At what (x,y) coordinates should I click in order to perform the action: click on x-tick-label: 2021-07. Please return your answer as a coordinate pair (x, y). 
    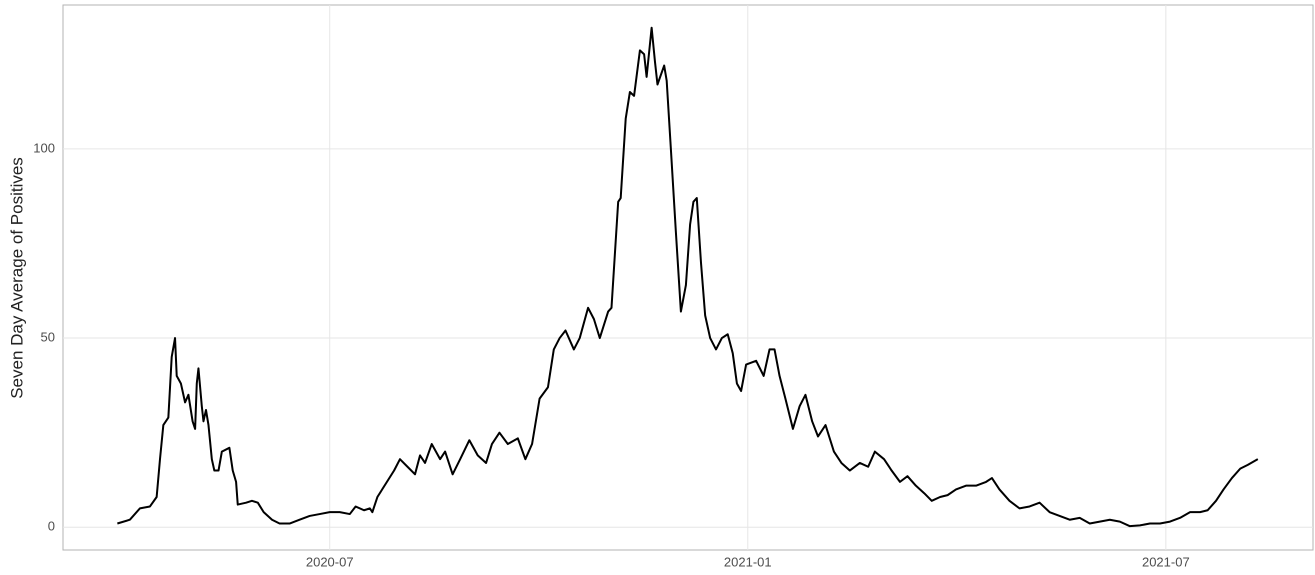
    Looking at the image, I should click on (1166, 561).